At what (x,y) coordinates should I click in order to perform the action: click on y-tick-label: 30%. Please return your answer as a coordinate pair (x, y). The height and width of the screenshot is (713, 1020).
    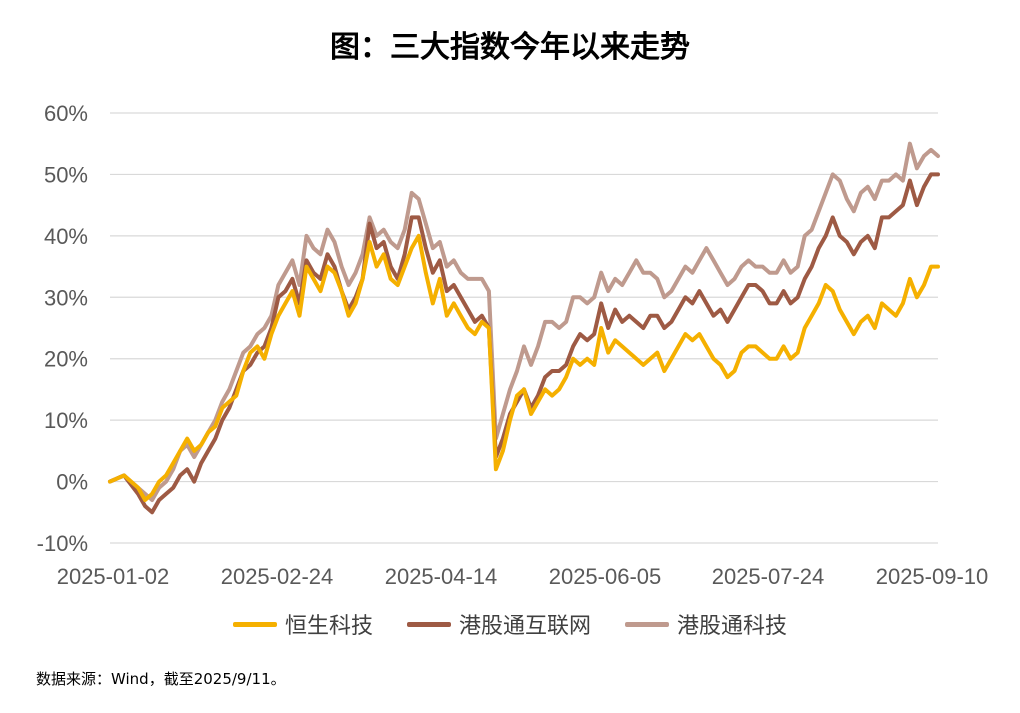
    Looking at the image, I should click on (66, 297).